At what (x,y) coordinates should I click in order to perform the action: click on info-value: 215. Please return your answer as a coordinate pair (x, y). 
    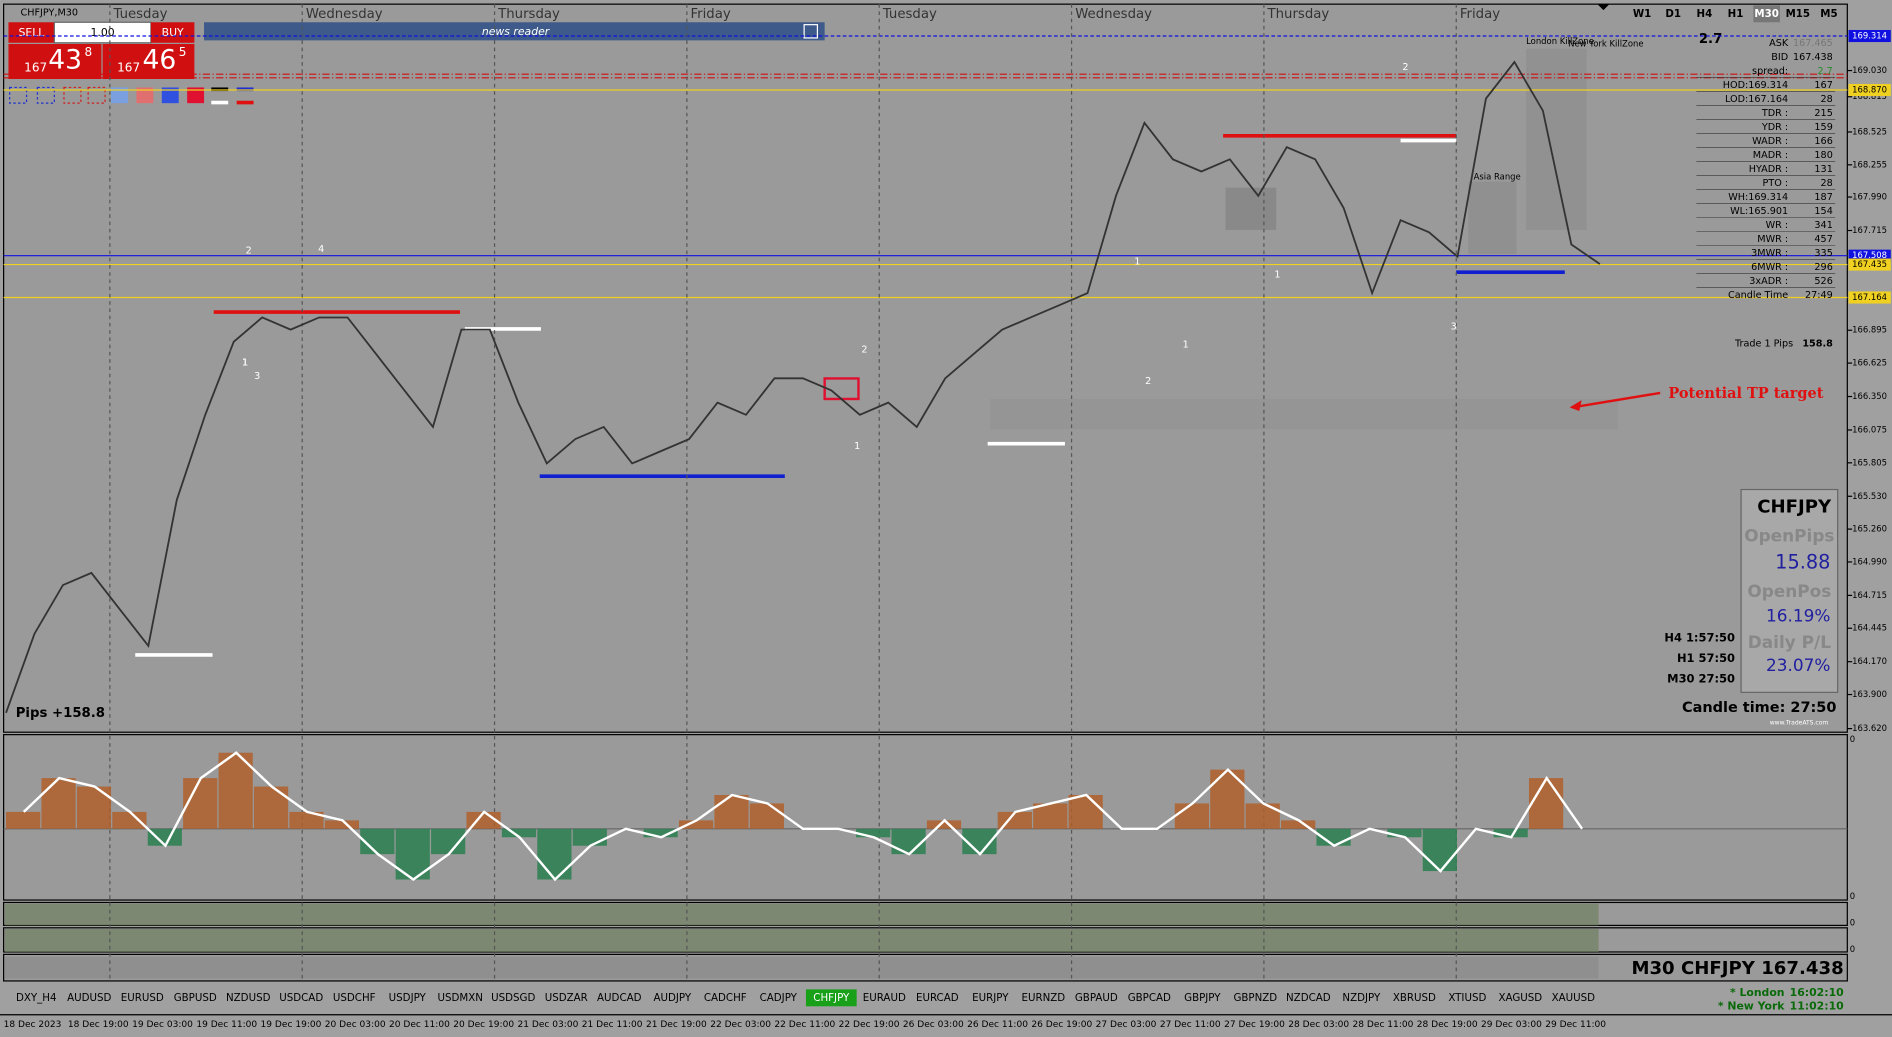
    Looking at the image, I should click on (1823, 113).